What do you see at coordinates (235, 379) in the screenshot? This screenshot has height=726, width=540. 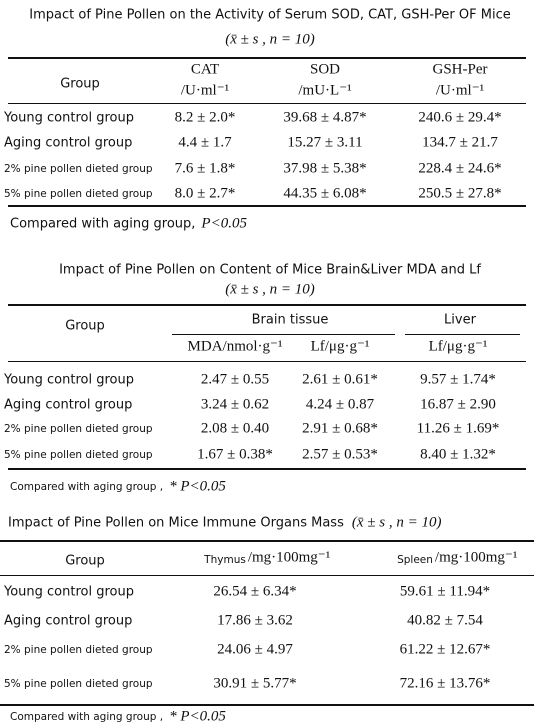 I see `cell-value: 2.47 ± 0.55` at bounding box center [235, 379].